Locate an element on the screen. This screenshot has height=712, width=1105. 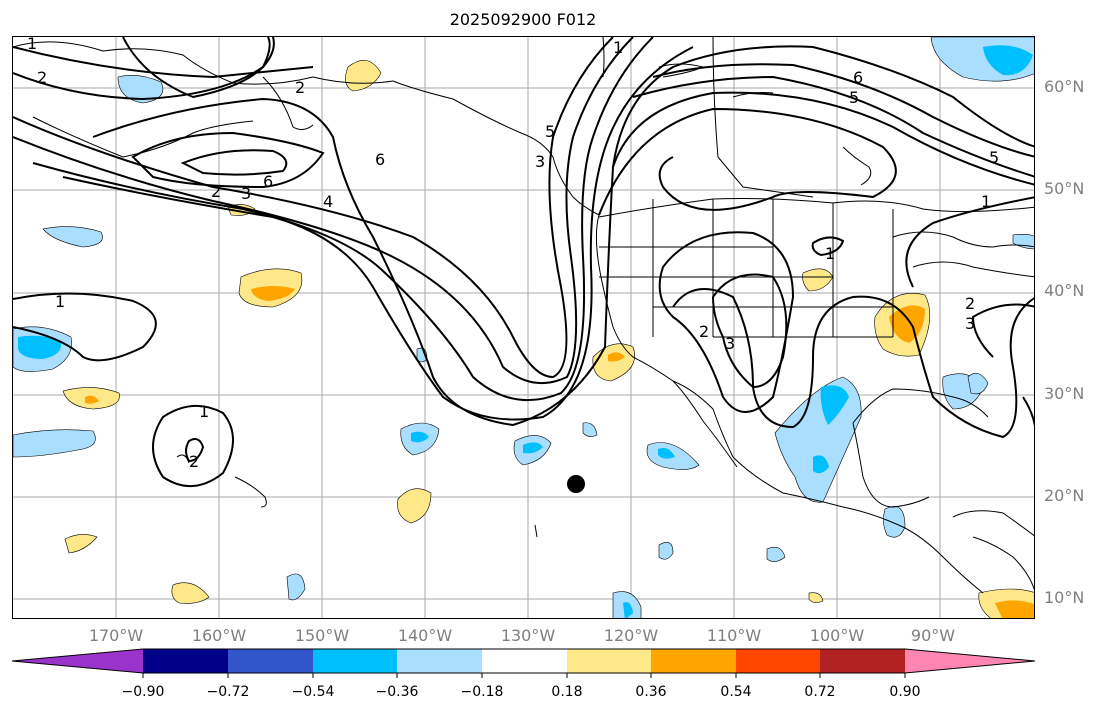
colorbar-extend-low is located at coordinates (77, 661).